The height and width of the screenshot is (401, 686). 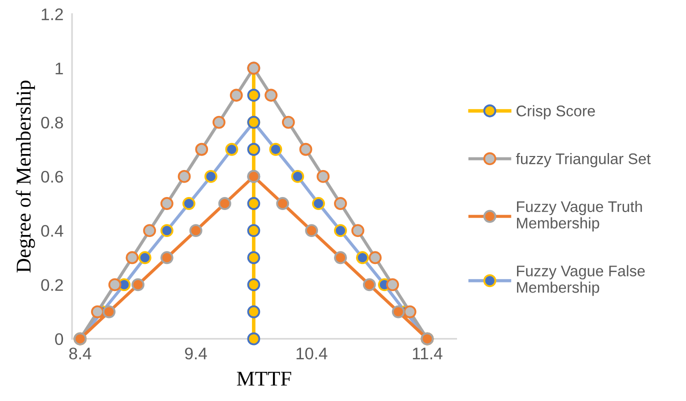 What do you see at coordinates (52, 14) in the screenshot?
I see `y-tick-label: 1.2` at bounding box center [52, 14].